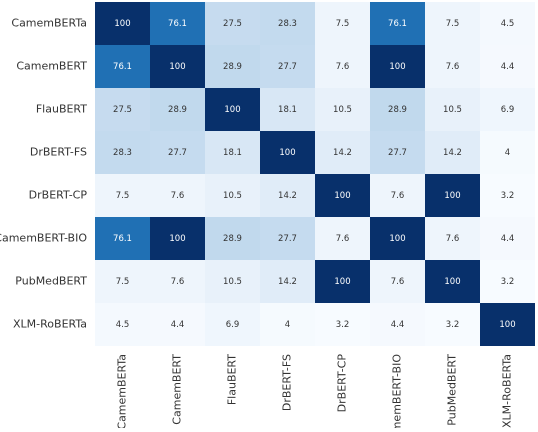 The height and width of the screenshot is (432, 538). I want to click on y-tick-label: FlauBERT, so click(61, 109).